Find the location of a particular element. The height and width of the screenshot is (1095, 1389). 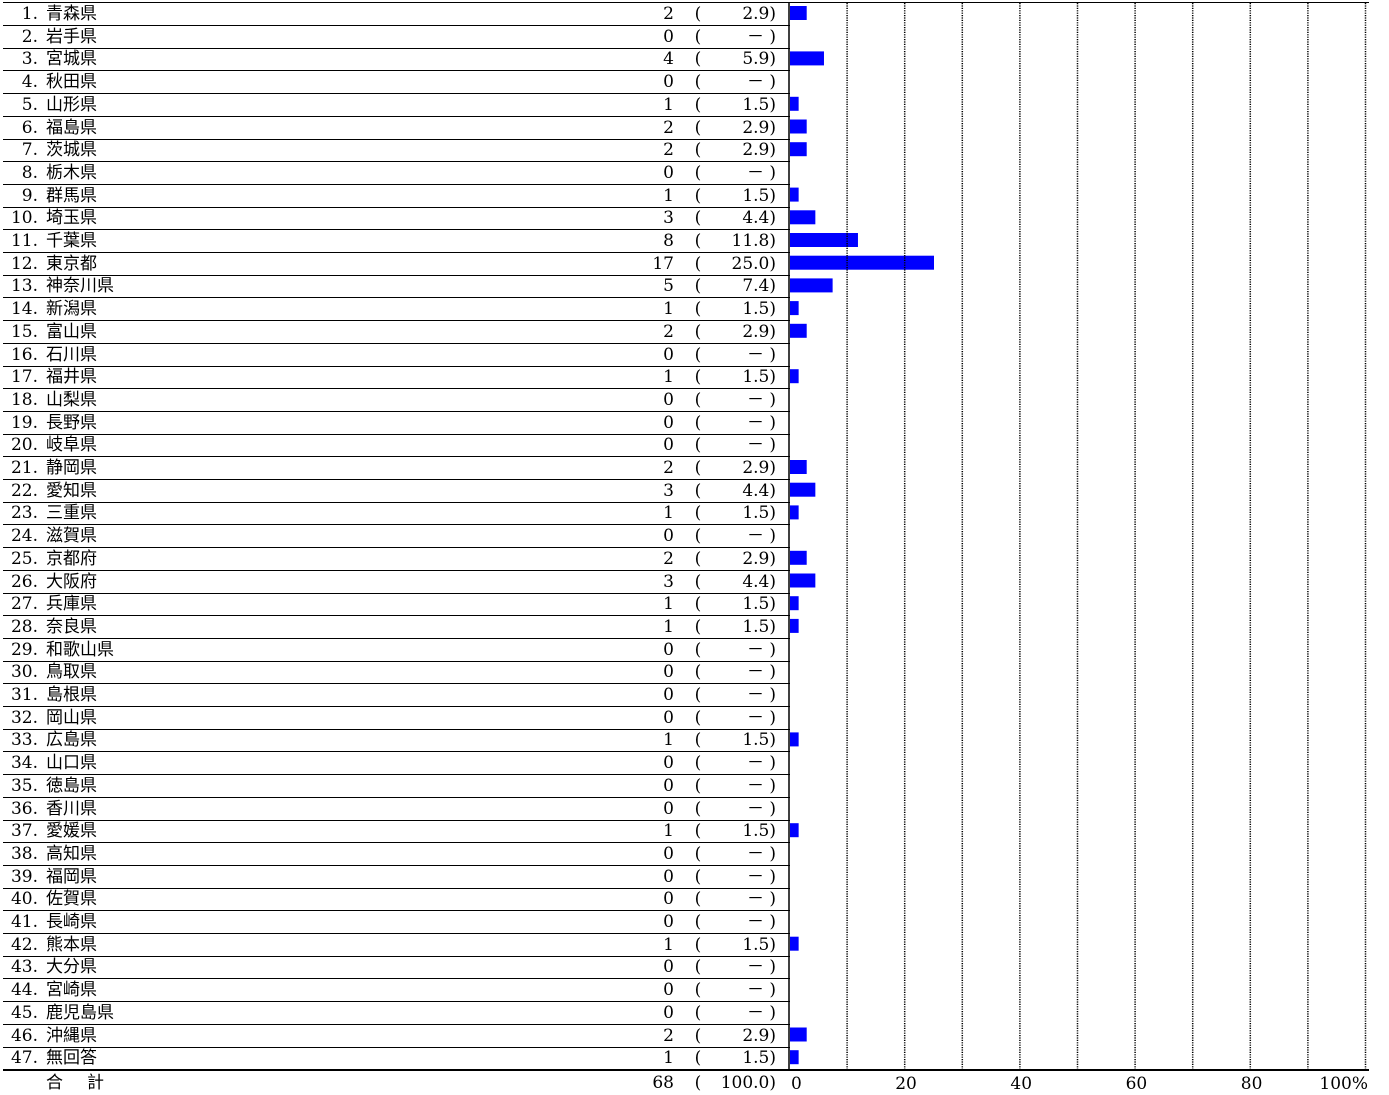

bar-三重県 is located at coordinates (794, 512).